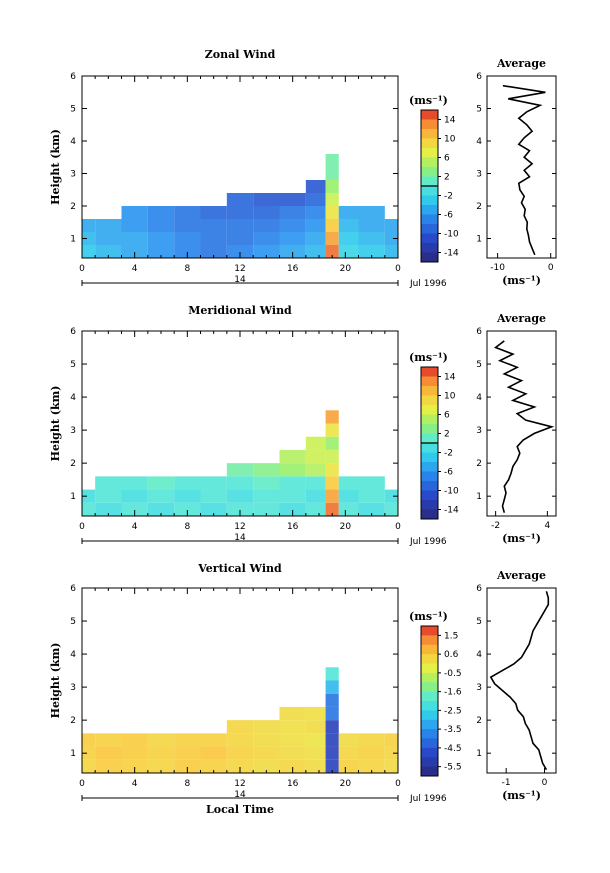 Image resolution: width=610 pixels, height=873 pixels. Describe the element at coordinates (479, 688) in the screenshot. I see `profile-y-tick-label: 3` at that location.